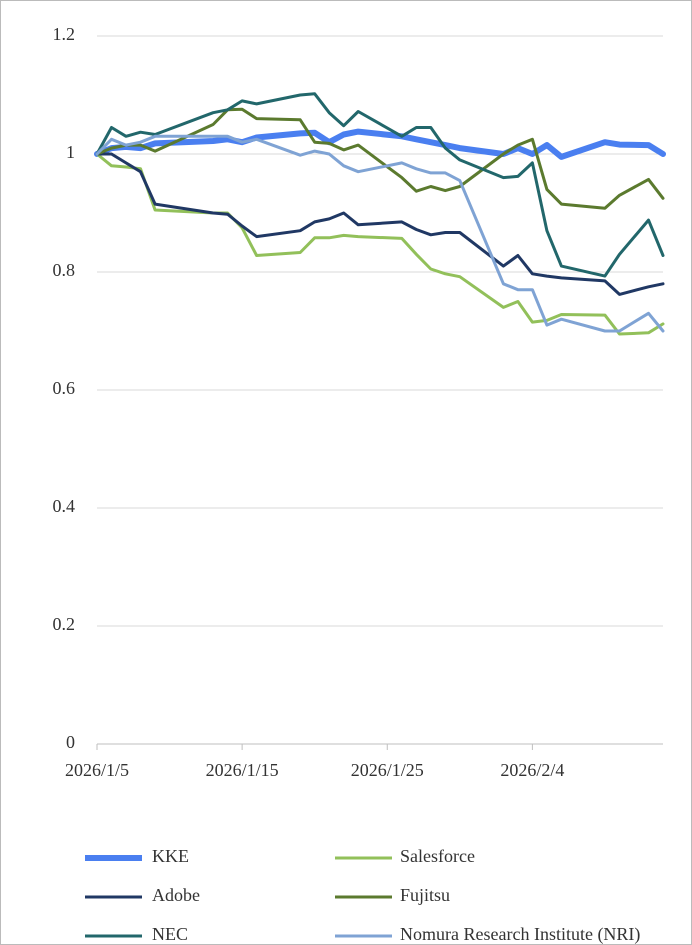  I want to click on y-tick-label: 1, so click(70, 152).